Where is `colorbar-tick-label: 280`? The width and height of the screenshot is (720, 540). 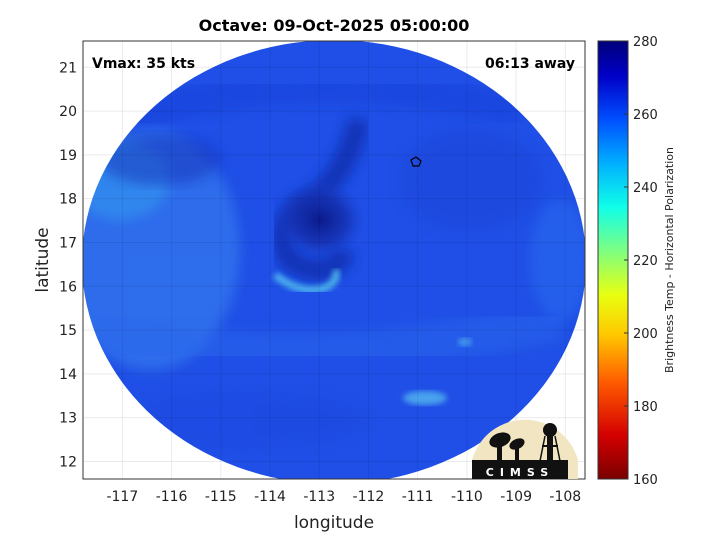
colorbar-tick-label: 280 is located at coordinates (645, 42).